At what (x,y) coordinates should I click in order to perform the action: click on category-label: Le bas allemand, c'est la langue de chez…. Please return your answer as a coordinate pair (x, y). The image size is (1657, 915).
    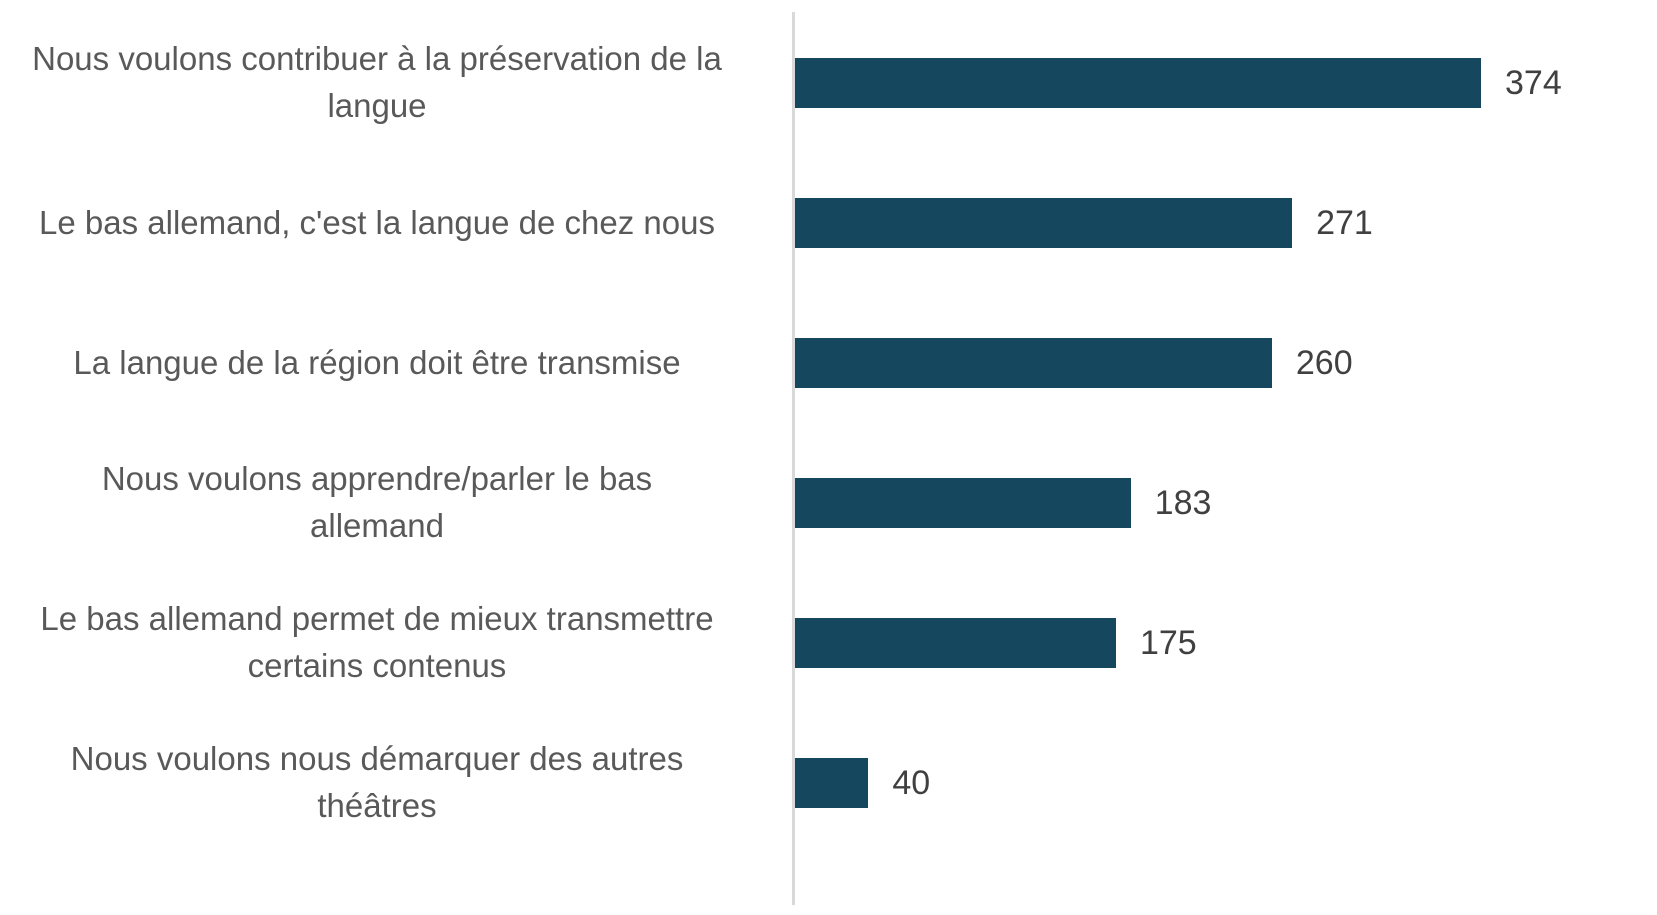
    Looking at the image, I should click on (378, 222).